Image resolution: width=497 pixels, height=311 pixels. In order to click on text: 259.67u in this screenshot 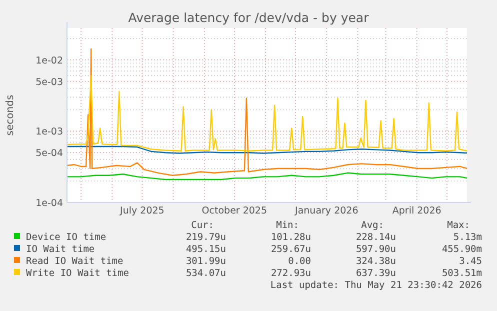, I will do `click(290, 249)`.